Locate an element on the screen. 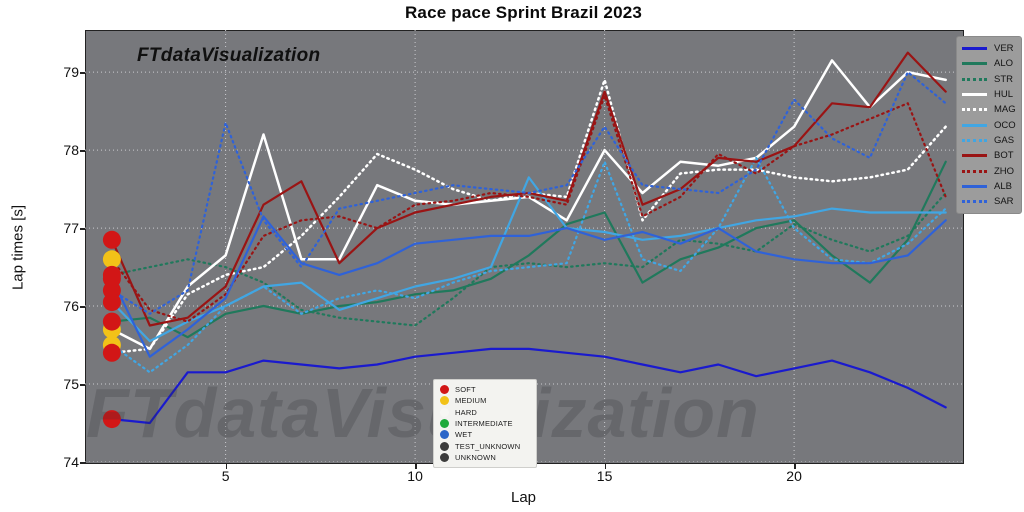 The height and width of the screenshot is (512, 1024). tyre-legend-row: UNKNOWN is located at coordinates (485, 457).